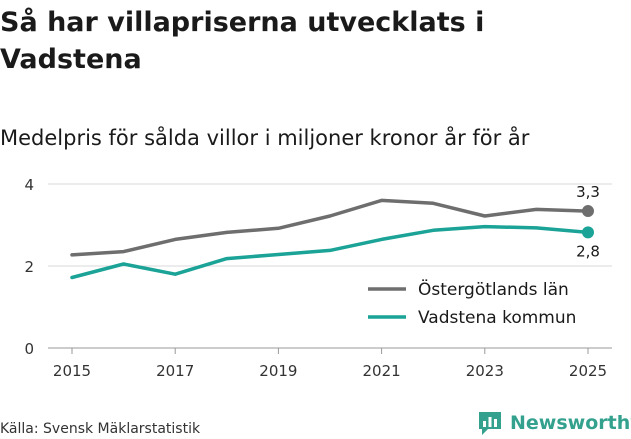 Image resolution: width=631 pixels, height=439 pixels. Describe the element at coordinates (570, 423) in the screenshot. I see `brand-name: Newsworthy` at that location.